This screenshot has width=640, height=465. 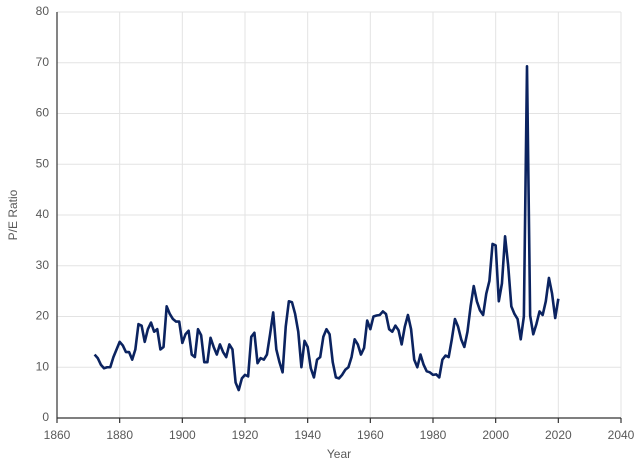 I want to click on y-tick-label: 50, so click(x=43, y=163).